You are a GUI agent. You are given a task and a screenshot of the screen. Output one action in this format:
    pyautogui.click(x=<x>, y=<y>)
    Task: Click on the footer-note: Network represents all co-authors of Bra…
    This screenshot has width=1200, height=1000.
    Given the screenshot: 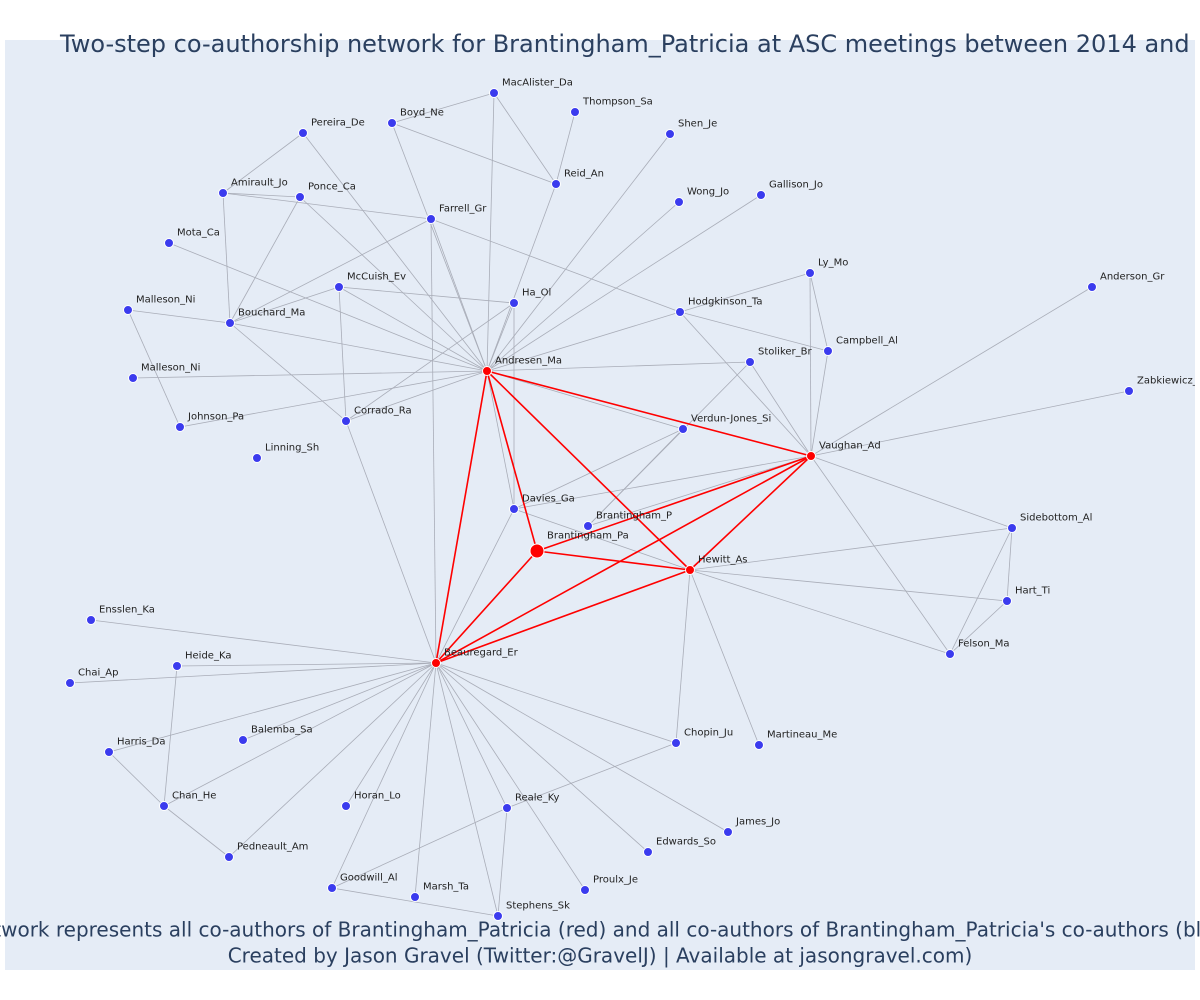 What is the action you would take?
    pyautogui.click(x=600, y=930)
    